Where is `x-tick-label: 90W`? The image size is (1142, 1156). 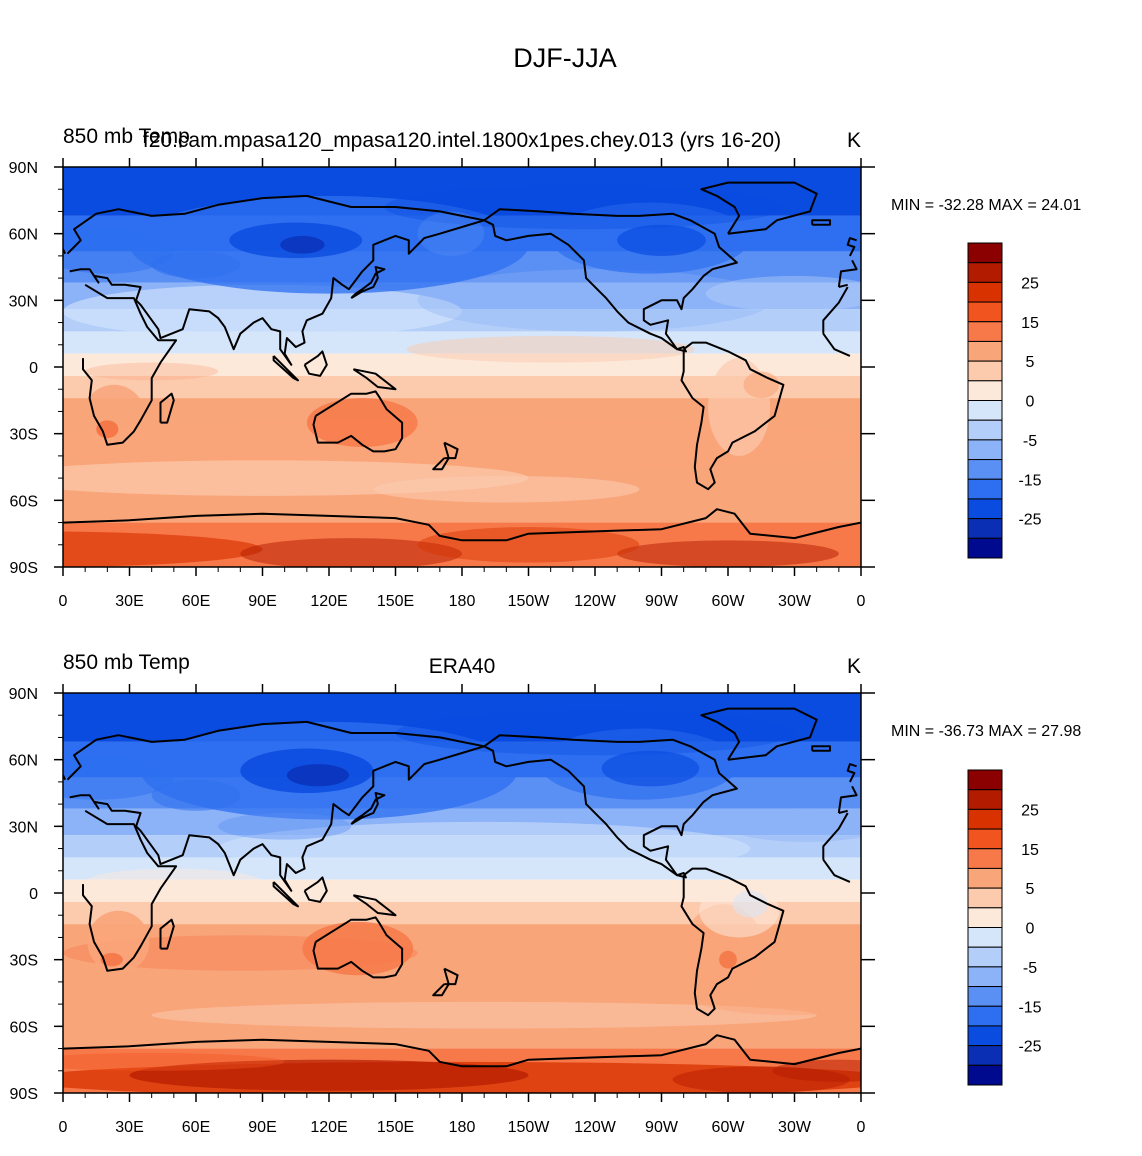
x-tick-label: 90W is located at coordinates (662, 1127).